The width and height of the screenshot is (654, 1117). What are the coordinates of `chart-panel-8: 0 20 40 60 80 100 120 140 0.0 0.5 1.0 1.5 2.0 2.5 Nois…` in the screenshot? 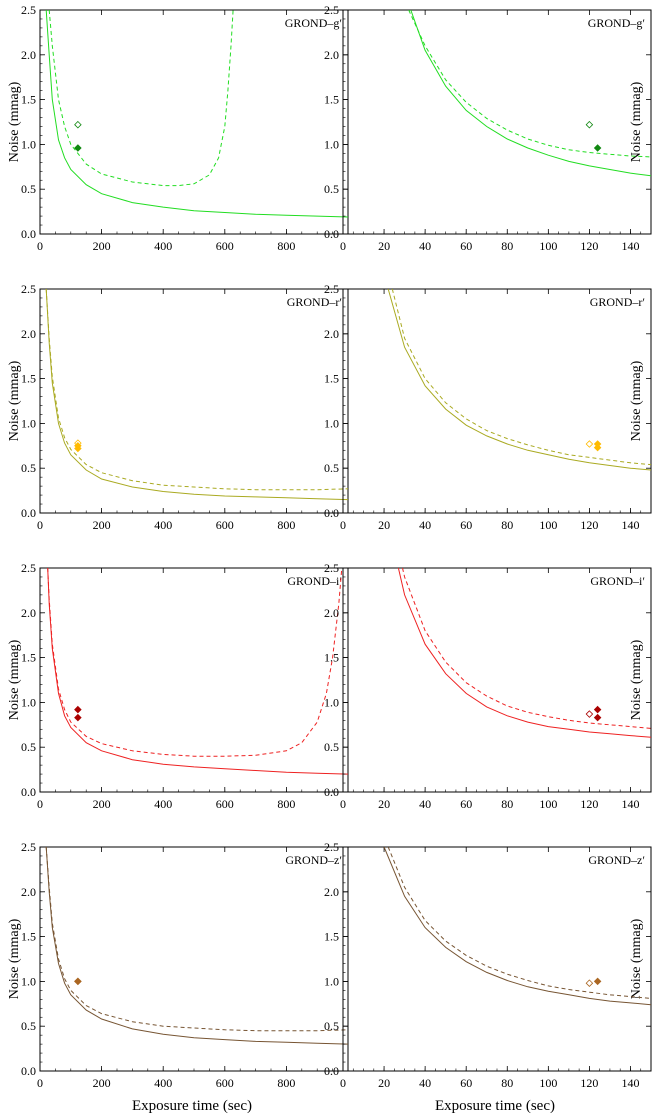 It's located at (488, 965).